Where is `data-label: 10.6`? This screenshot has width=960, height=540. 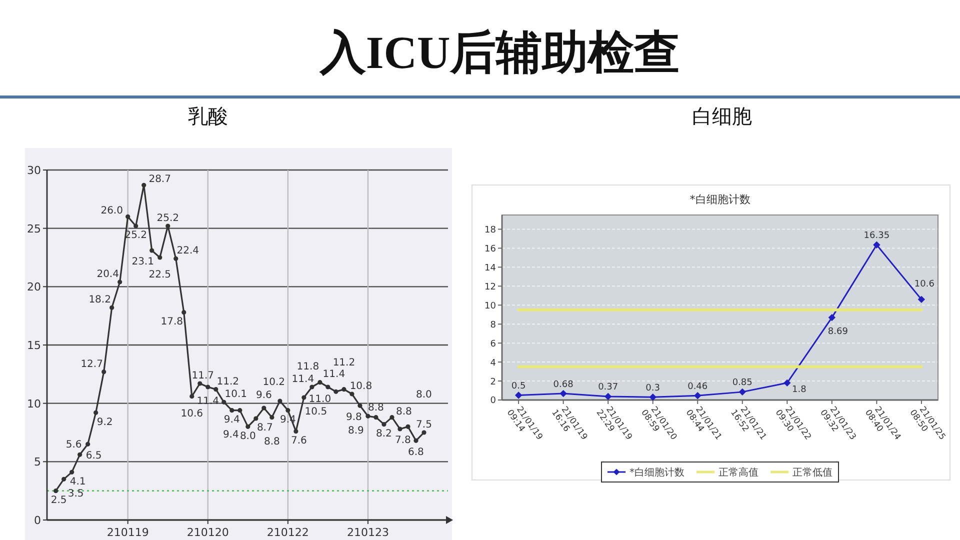
data-label: 10.6 is located at coordinates (192, 414).